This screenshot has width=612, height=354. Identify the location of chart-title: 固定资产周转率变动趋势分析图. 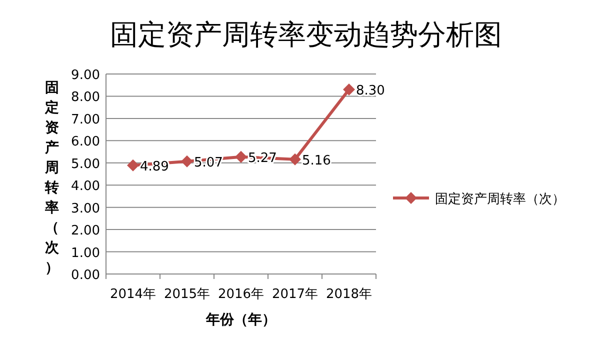
(306, 34).